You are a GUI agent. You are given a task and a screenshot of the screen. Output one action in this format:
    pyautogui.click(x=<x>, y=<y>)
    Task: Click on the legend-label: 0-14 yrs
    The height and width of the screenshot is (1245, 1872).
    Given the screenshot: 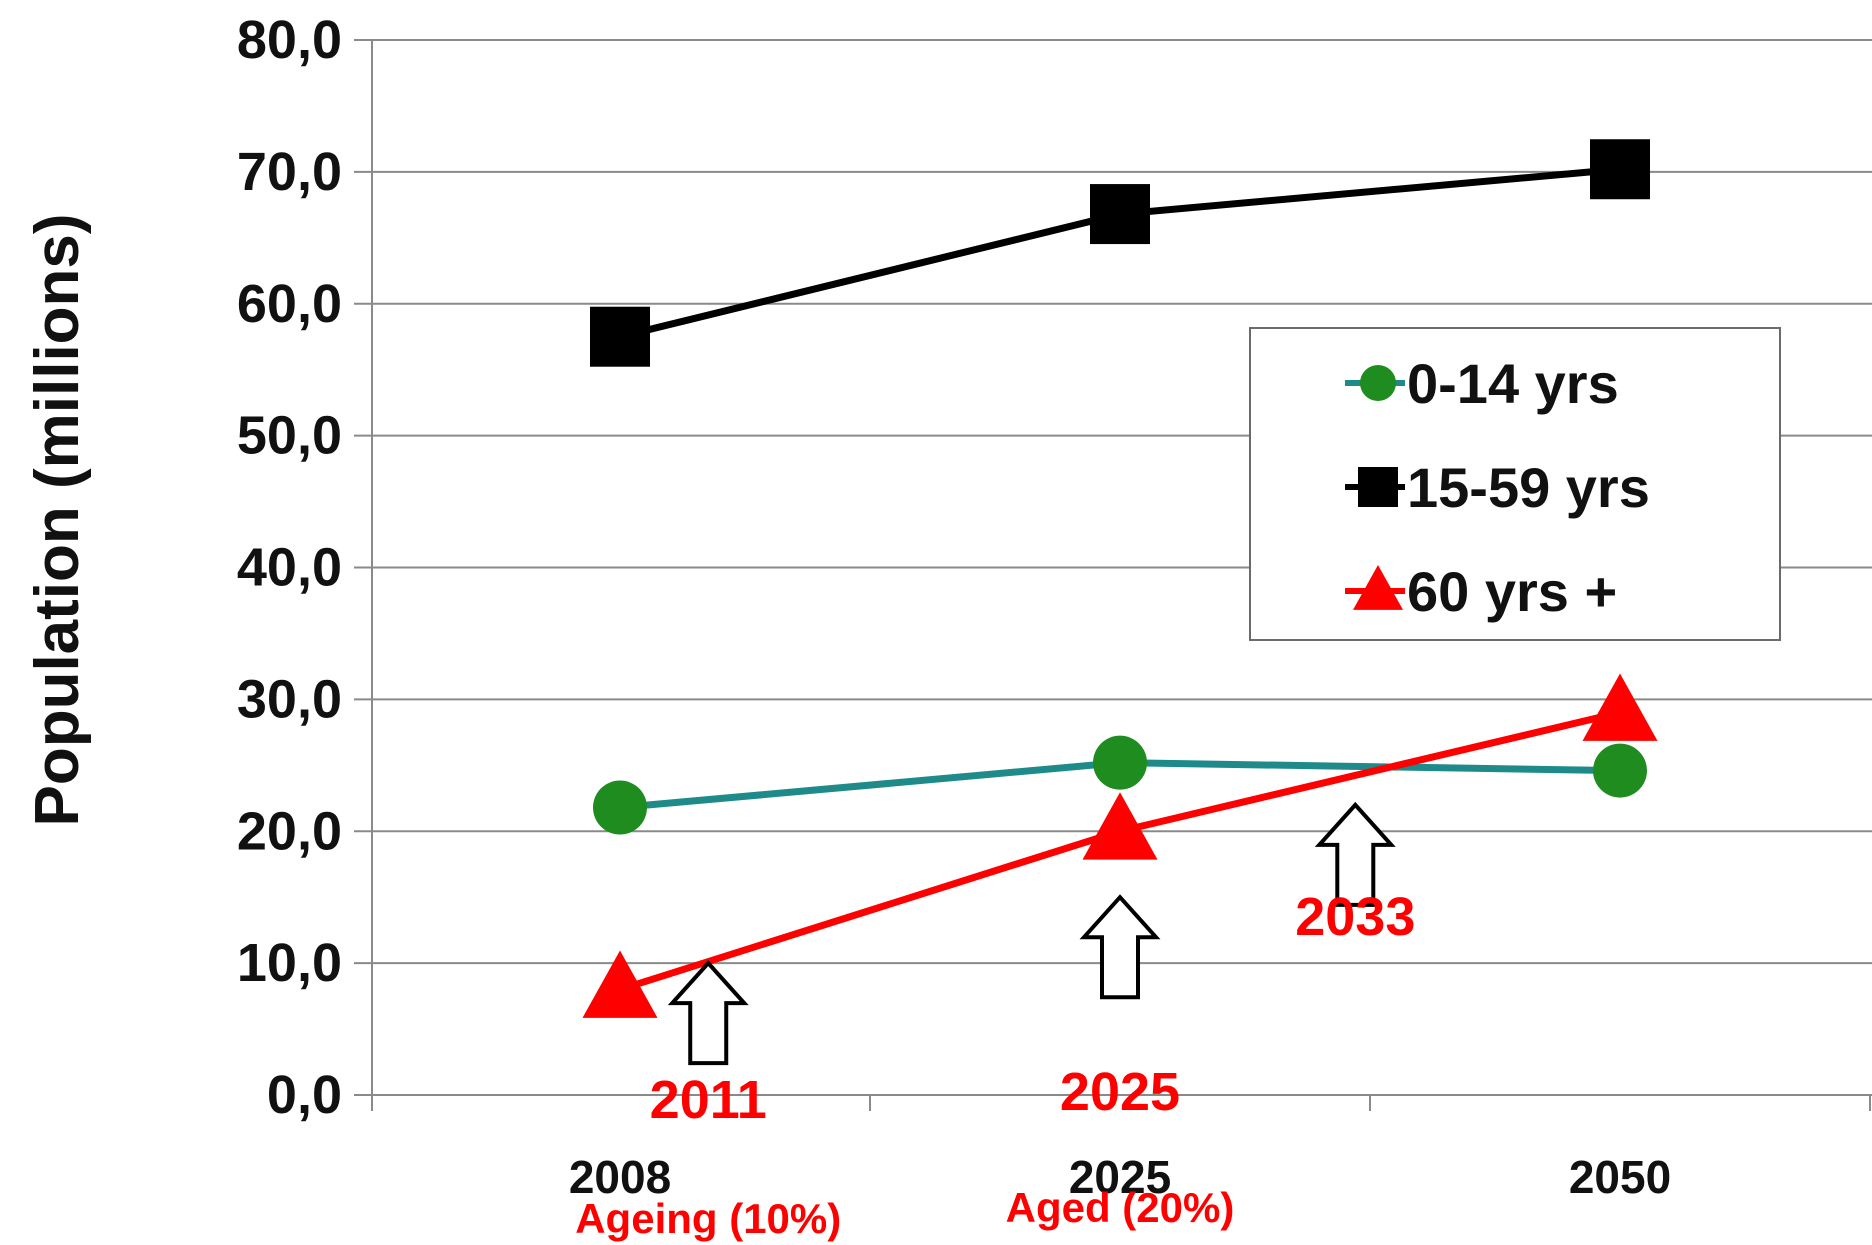 What is the action you would take?
    pyautogui.click(x=1513, y=383)
    